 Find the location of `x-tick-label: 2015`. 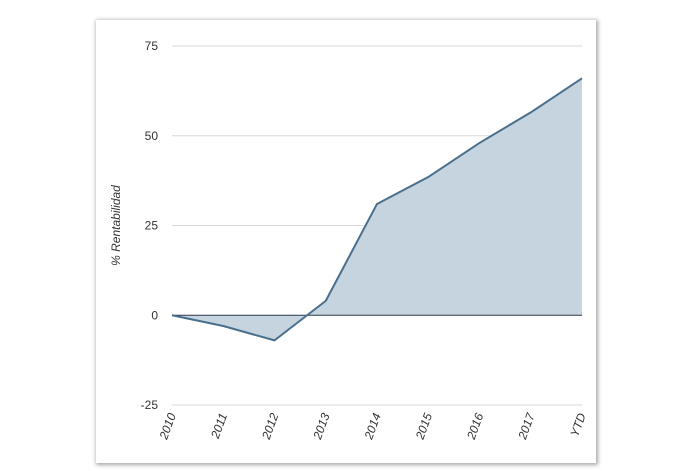

x-tick-label: 2015 is located at coordinates (423, 426).